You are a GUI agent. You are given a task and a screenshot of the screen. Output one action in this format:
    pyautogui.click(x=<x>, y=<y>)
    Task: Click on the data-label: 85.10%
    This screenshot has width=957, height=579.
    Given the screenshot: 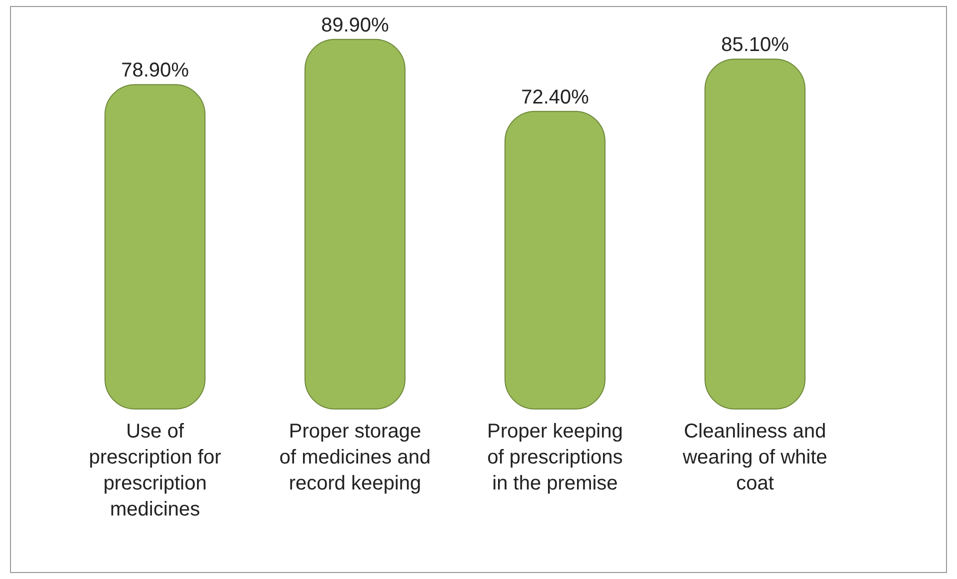 What is the action you would take?
    pyautogui.click(x=755, y=45)
    